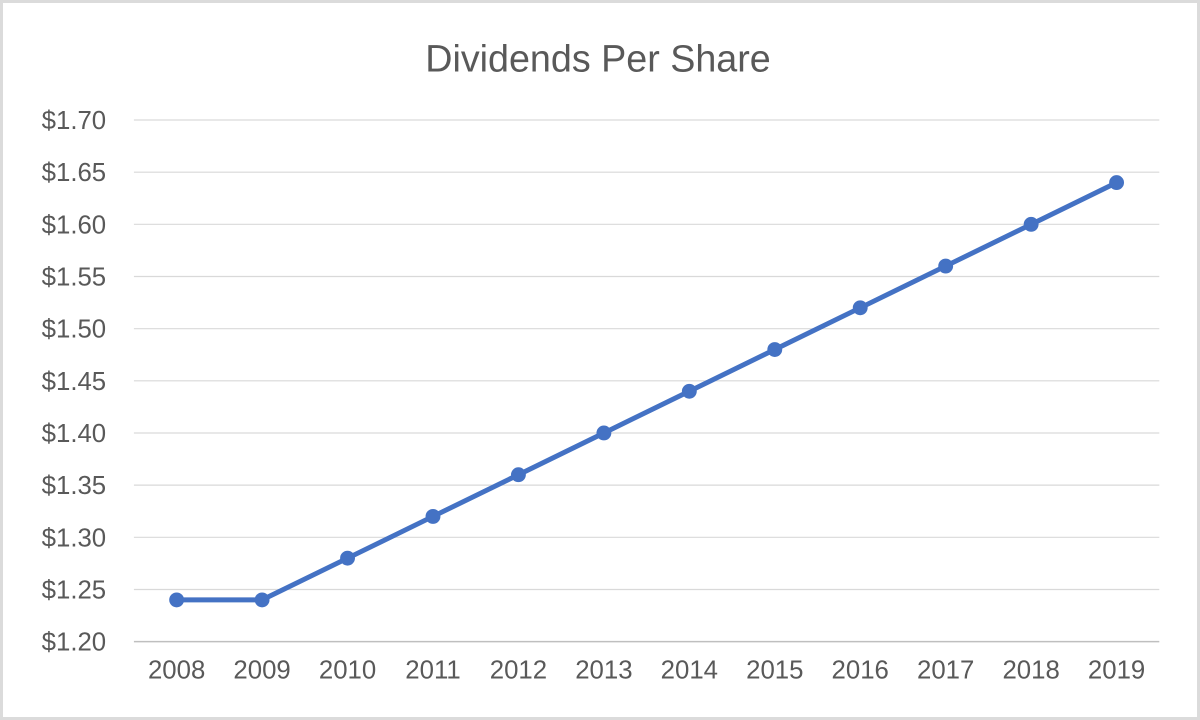 The height and width of the screenshot is (720, 1200). Describe the element at coordinates (1030, 670) in the screenshot. I see `x-tick-label: 2018` at that location.